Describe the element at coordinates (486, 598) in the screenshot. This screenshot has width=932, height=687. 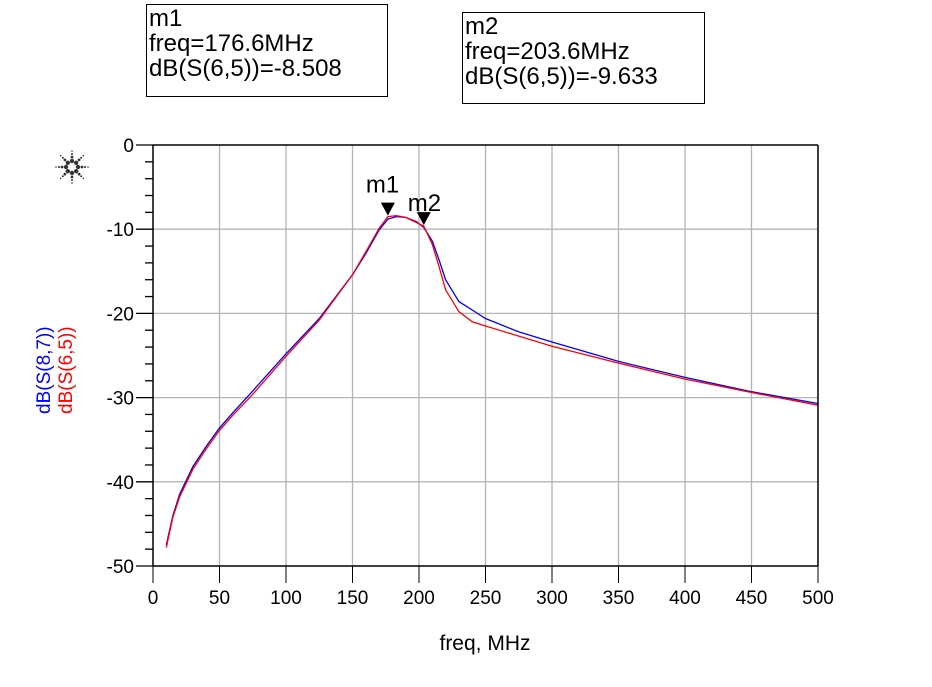
I see `x-tick-label: 250` at that location.